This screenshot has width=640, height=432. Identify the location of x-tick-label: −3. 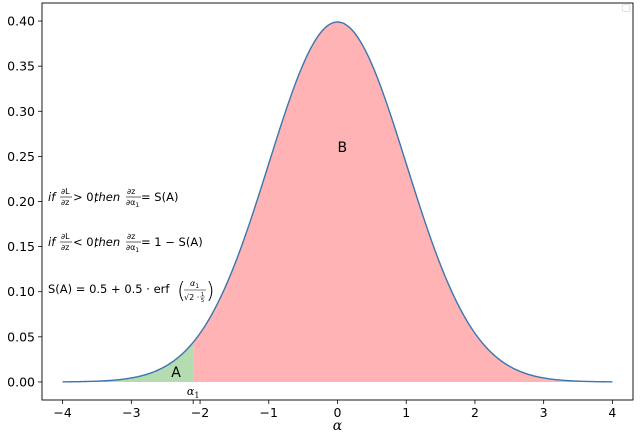
(131, 412).